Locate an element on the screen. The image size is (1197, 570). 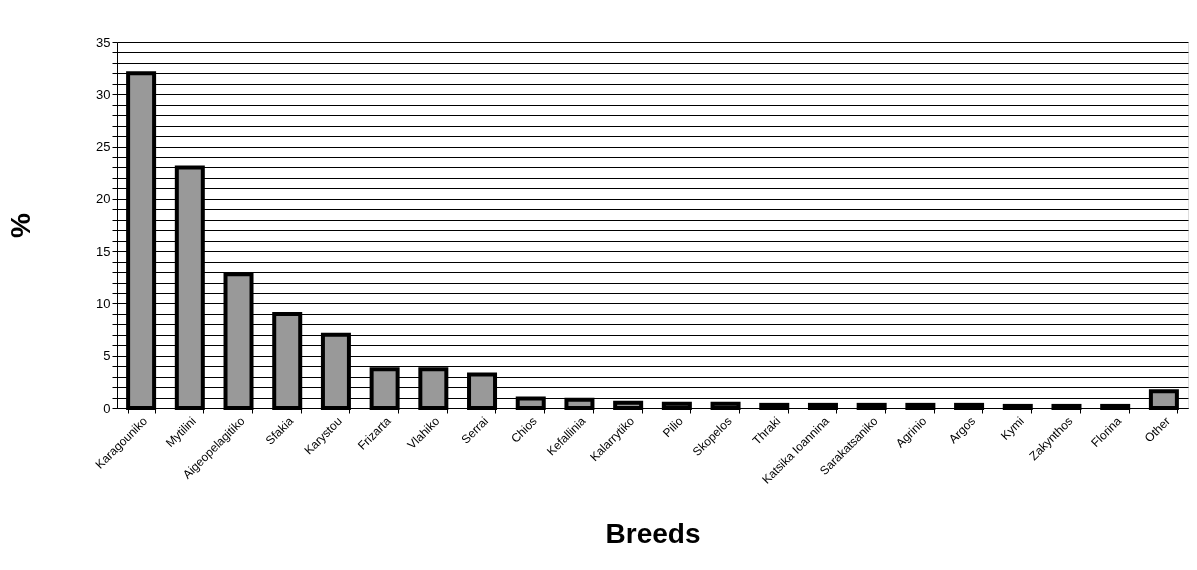
y-tick-label: 15 is located at coordinates (103, 251).